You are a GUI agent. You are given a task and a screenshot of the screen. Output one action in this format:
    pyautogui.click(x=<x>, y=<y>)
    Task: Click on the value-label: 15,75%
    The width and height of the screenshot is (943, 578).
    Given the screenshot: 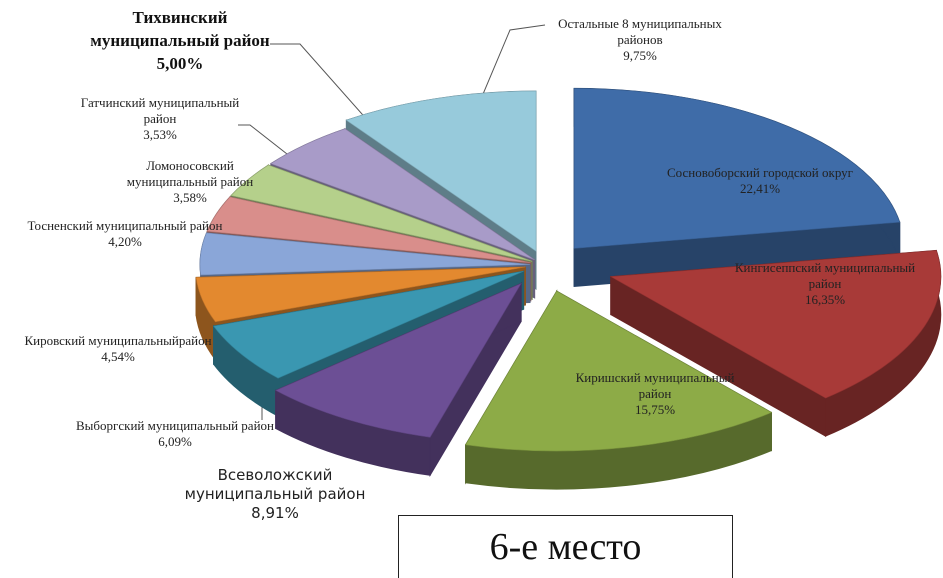 What is the action you would take?
    pyautogui.click(x=655, y=409)
    